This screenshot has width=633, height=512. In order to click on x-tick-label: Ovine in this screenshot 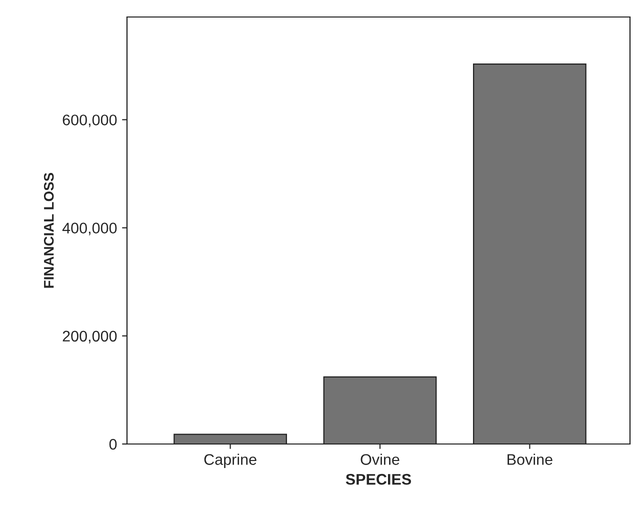, I will do `click(380, 459)`.